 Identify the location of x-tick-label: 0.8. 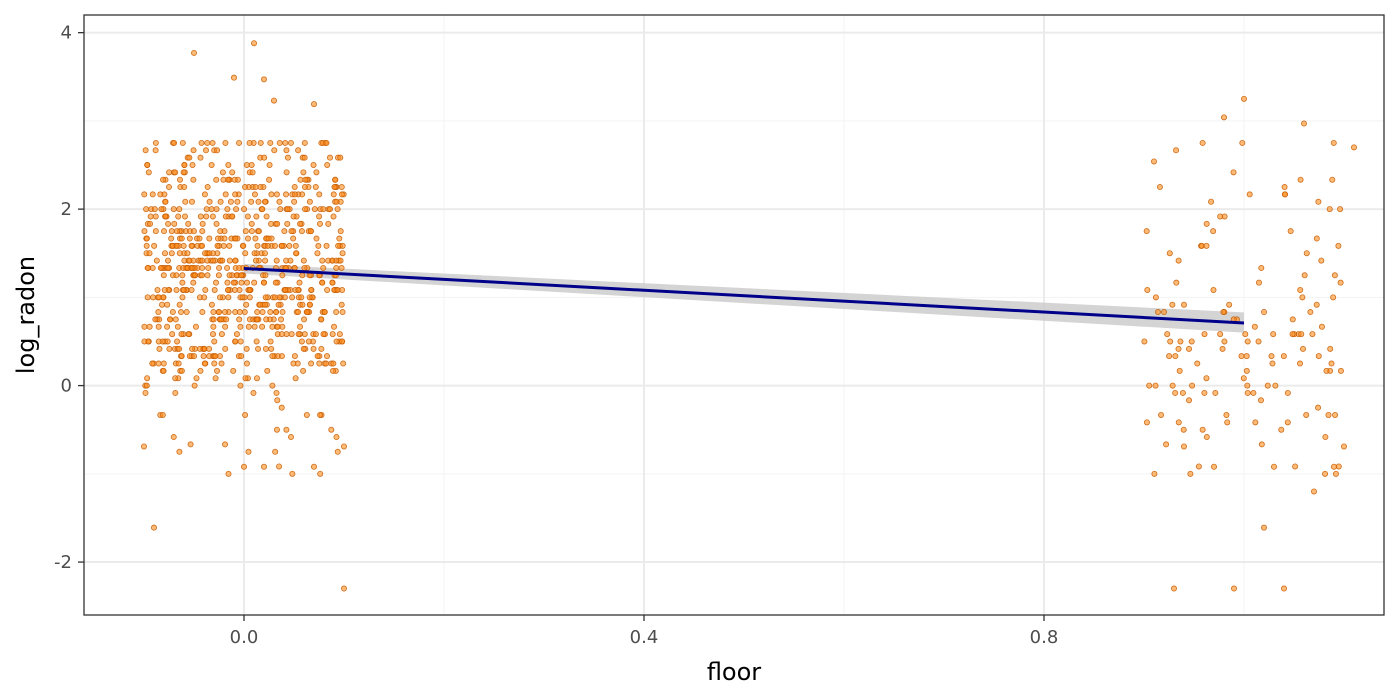
(1044, 637).